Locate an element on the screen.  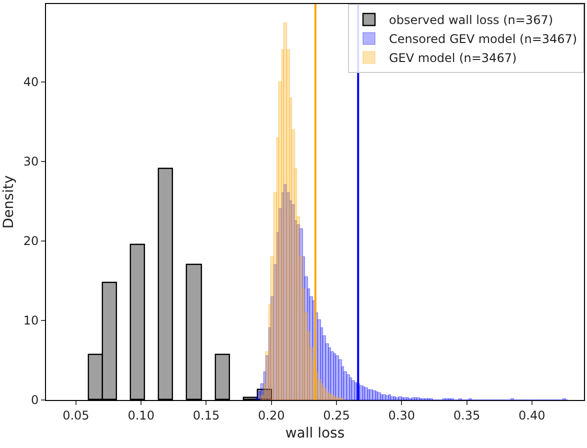
x-tick-label: 0.25 is located at coordinates (336, 415).